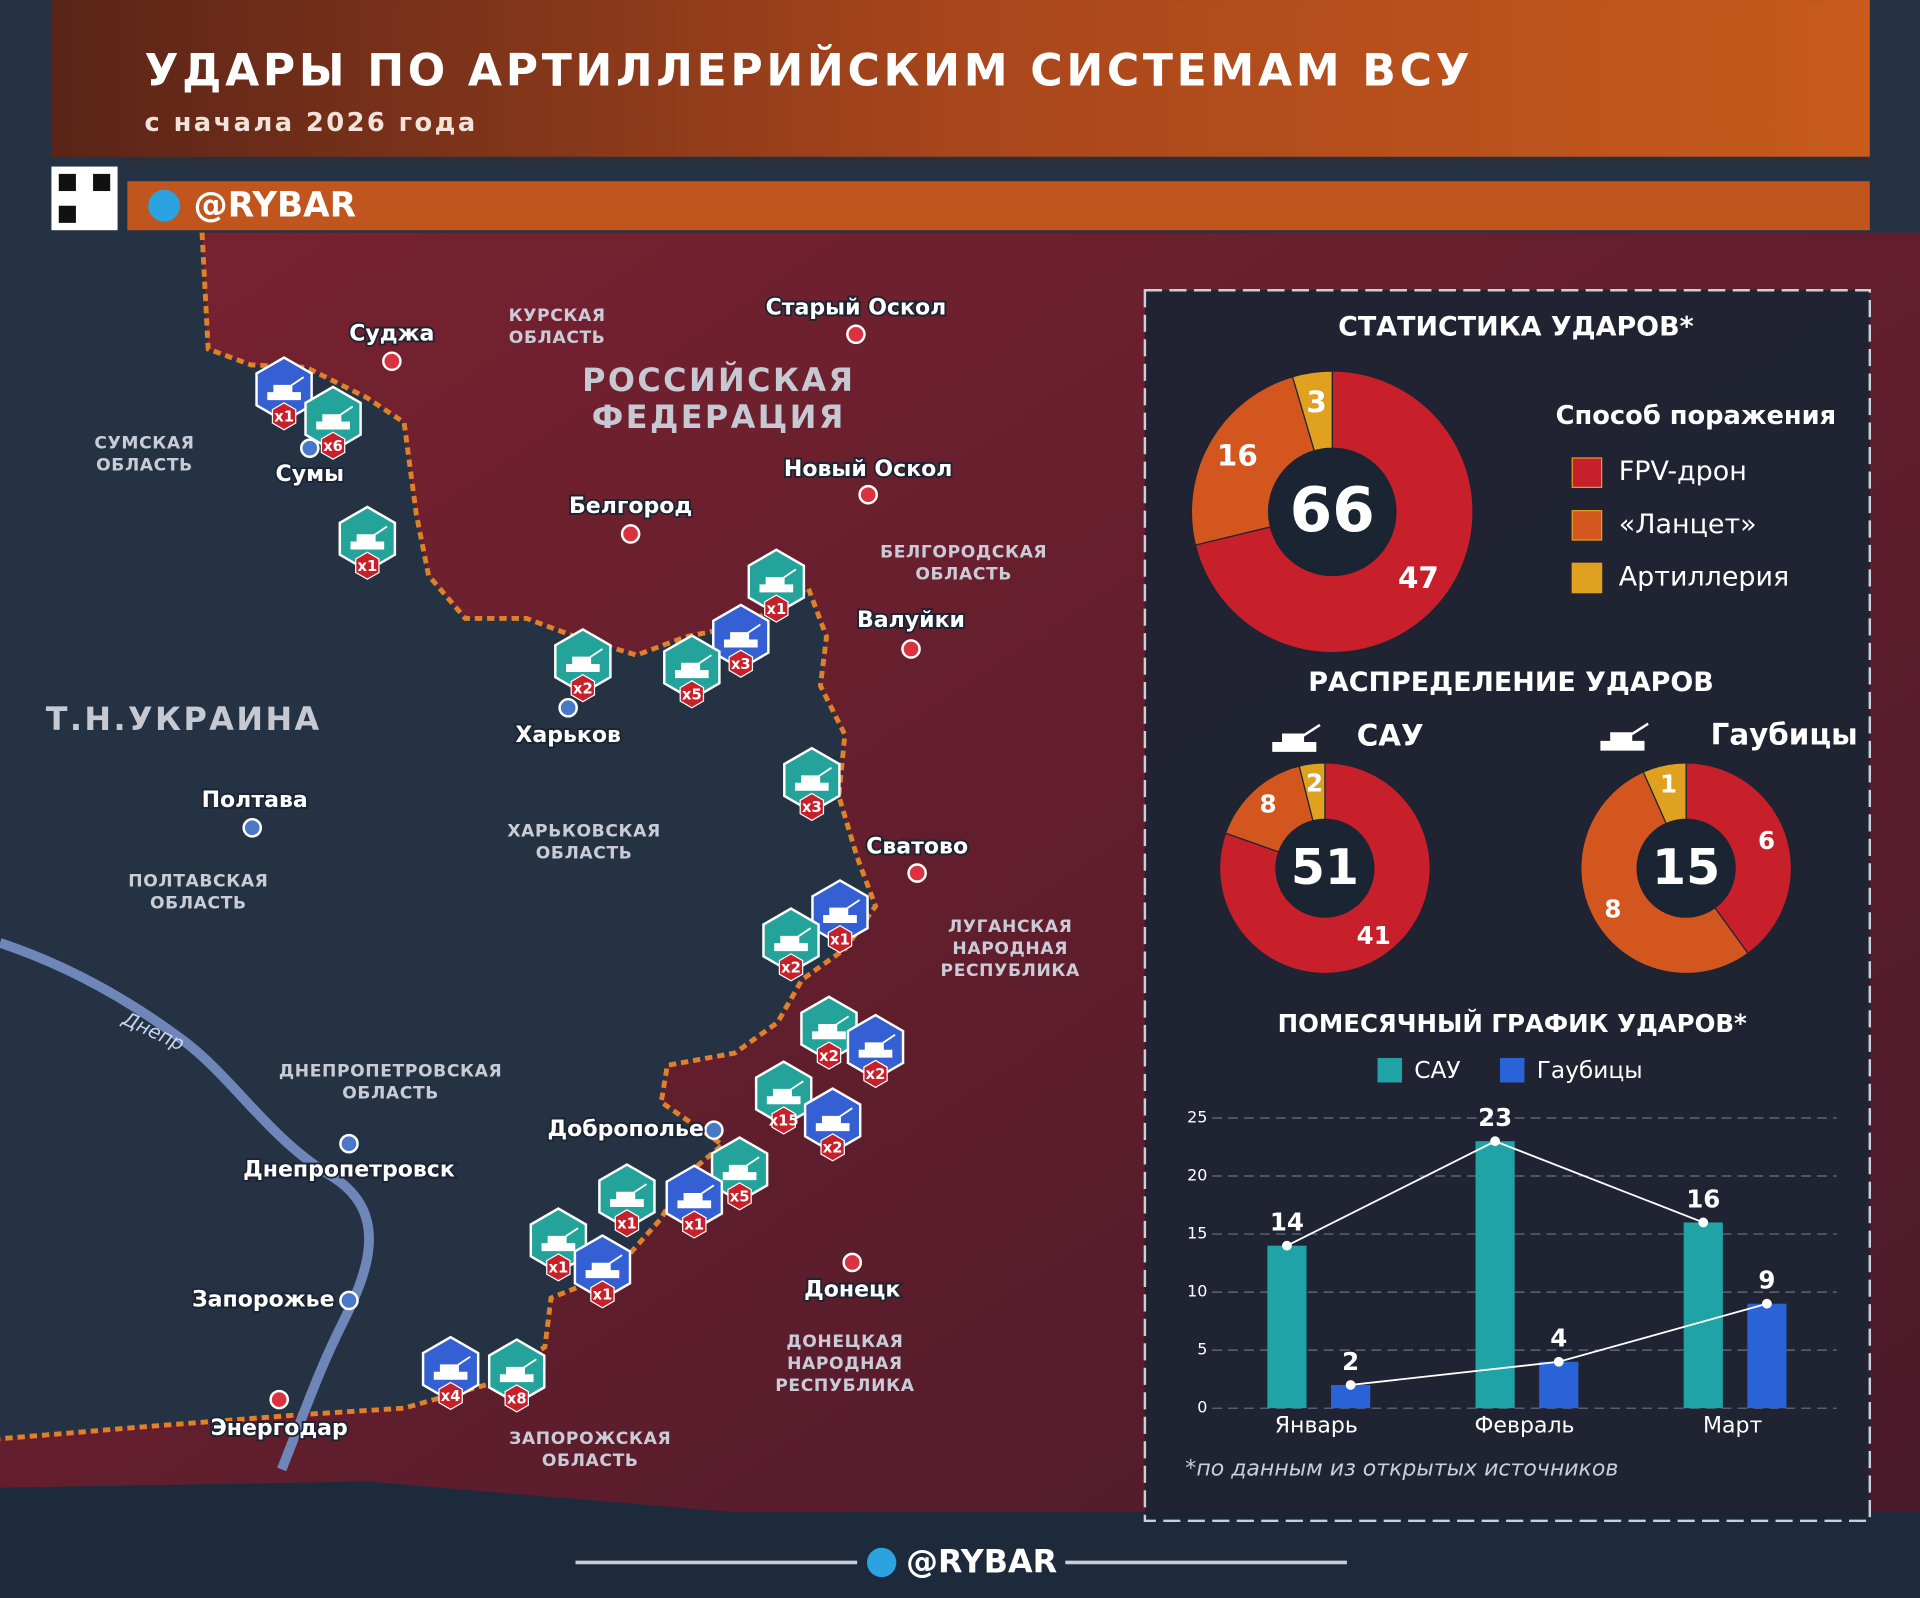 Image resolution: width=1920 pixels, height=1598 pixels. Describe the element at coordinates (1197, 1233) in the screenshot. I see `y-tick-label: 15` at that location.